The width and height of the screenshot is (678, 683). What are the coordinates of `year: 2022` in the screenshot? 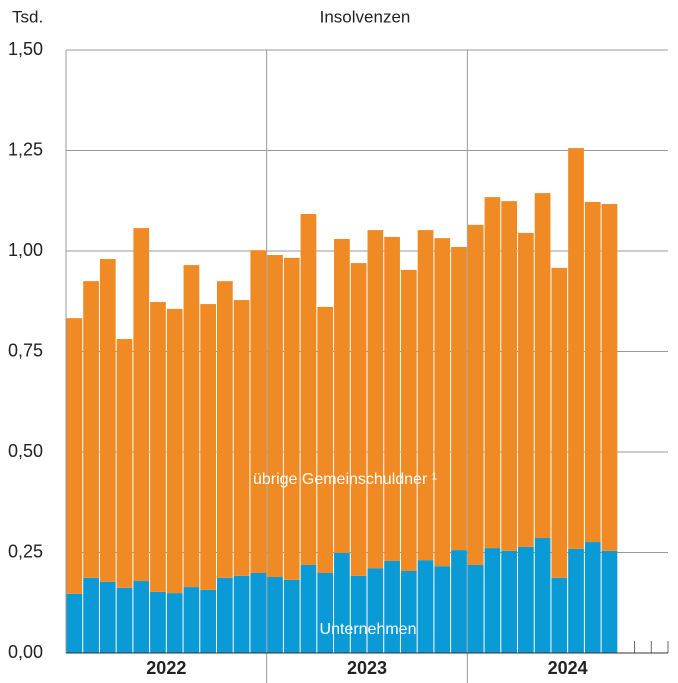 It's located at (166, 668).